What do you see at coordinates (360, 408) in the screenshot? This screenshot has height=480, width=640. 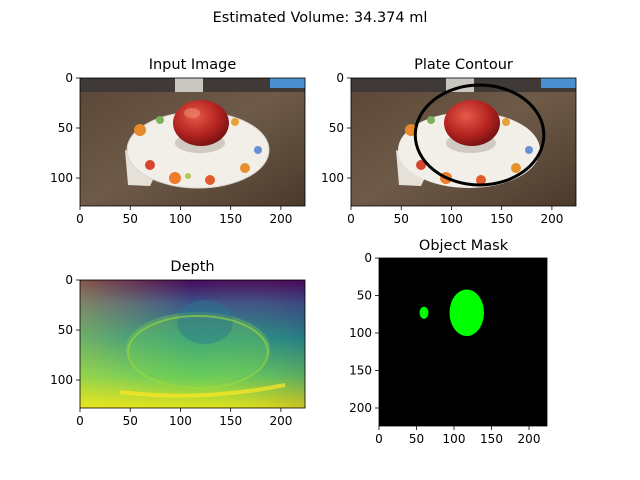 I see `y-tick-label: 200` at bounding box center [360, 408].